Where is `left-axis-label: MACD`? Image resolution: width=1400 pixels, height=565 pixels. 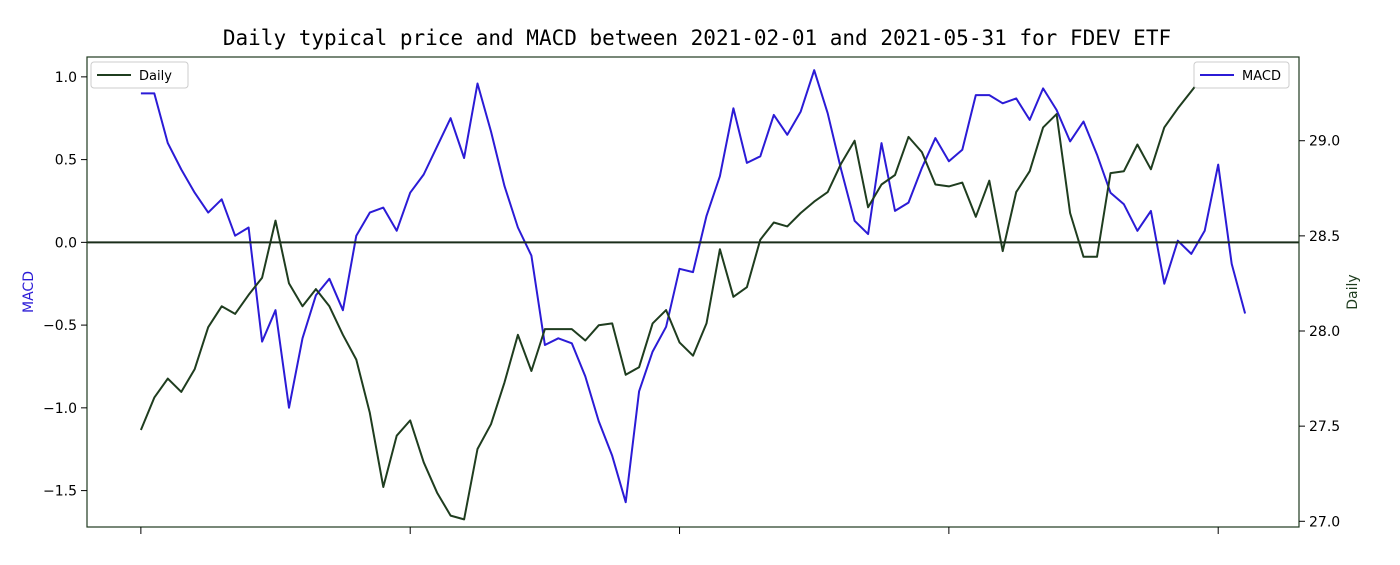 left-axis-label: MACD is located at coordinates (29, 292).